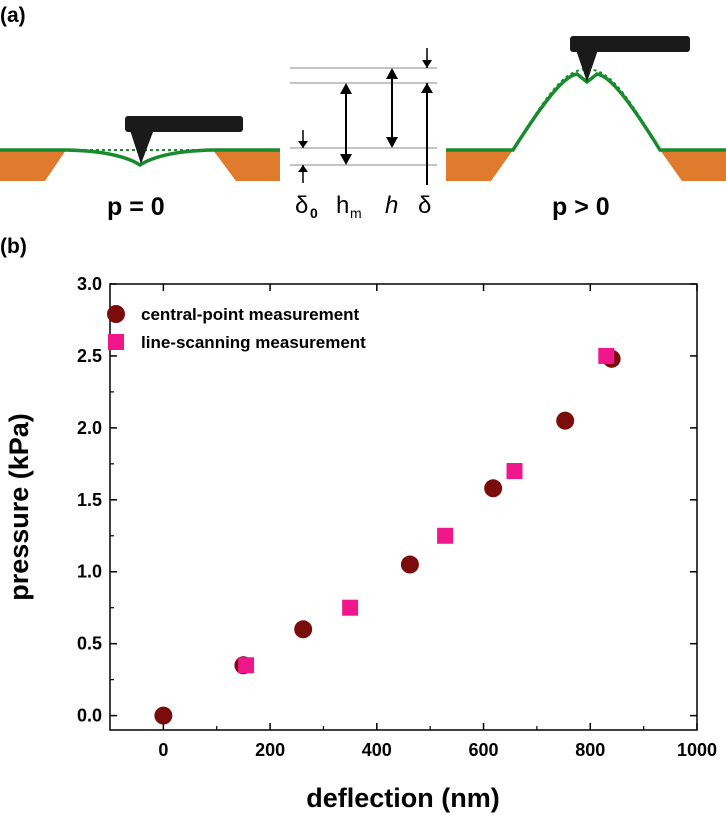 This screenshot has height=815, width=726. I want to click on y-tick-label: 1.5, so click(89, 500).